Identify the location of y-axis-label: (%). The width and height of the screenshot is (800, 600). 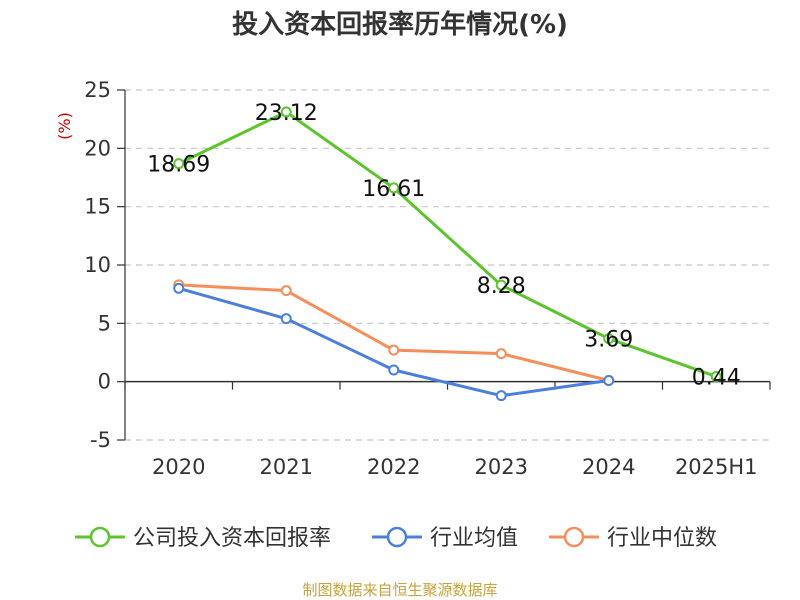
(64, 126).